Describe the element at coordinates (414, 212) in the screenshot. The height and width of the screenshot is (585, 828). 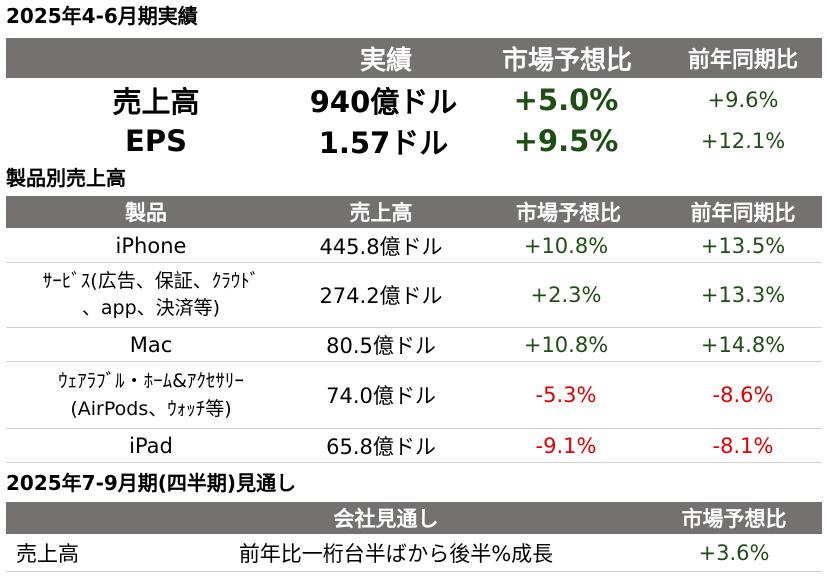
I see `products-header-row: 製品 売上高 市場予想比 前年同期比` at that location.